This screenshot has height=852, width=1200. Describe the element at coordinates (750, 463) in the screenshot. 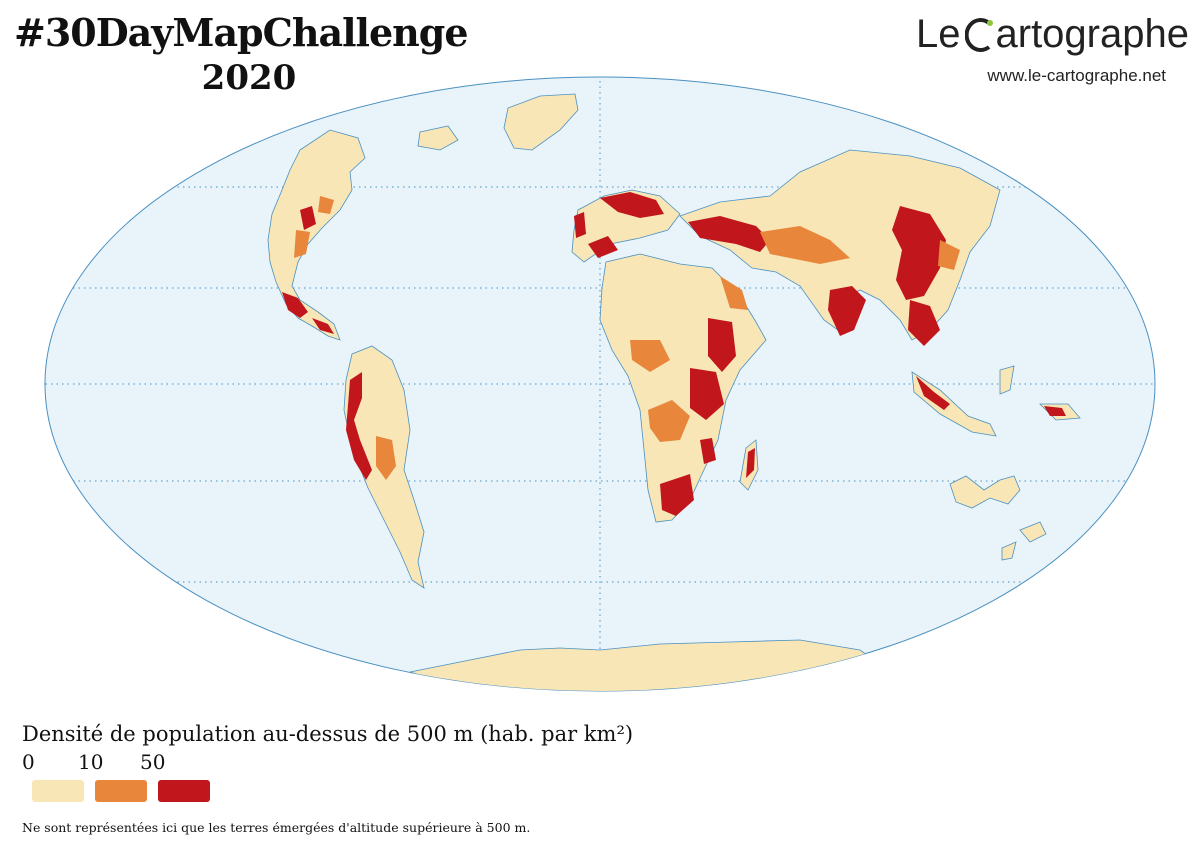

I see `madagascar-high` at that location.